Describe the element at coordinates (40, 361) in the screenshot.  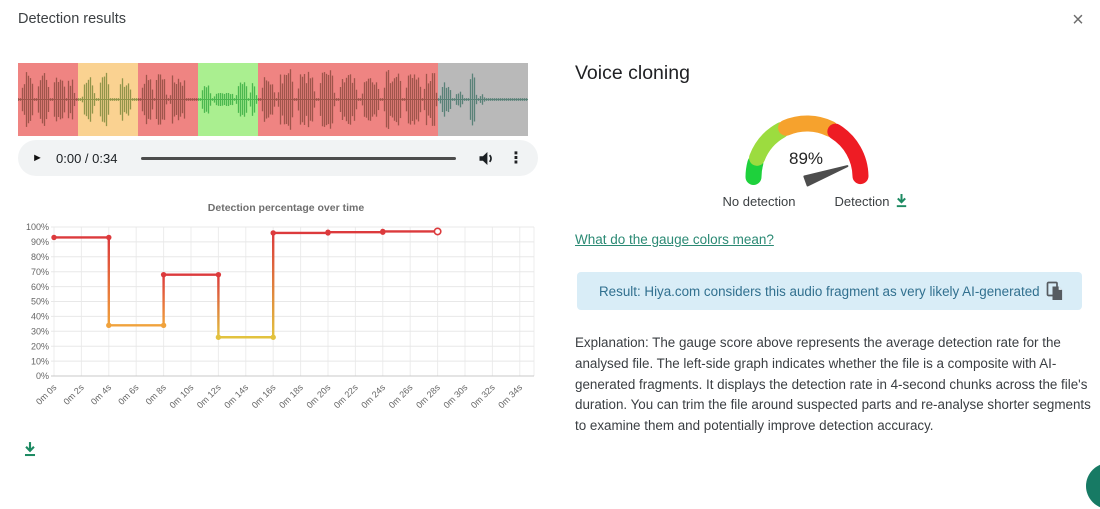
I see `svg-text: 10%` at that location.